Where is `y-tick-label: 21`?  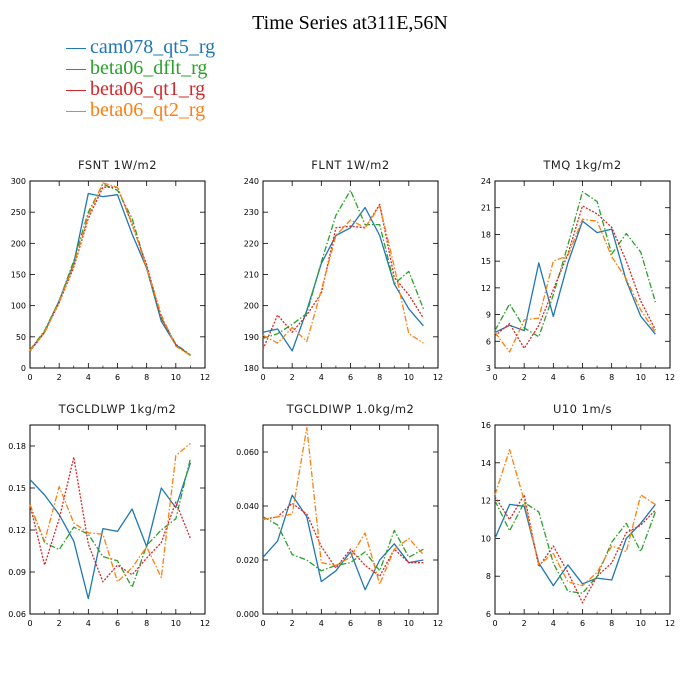 y-tick-label: 21 is located at coordinates (486, 208).